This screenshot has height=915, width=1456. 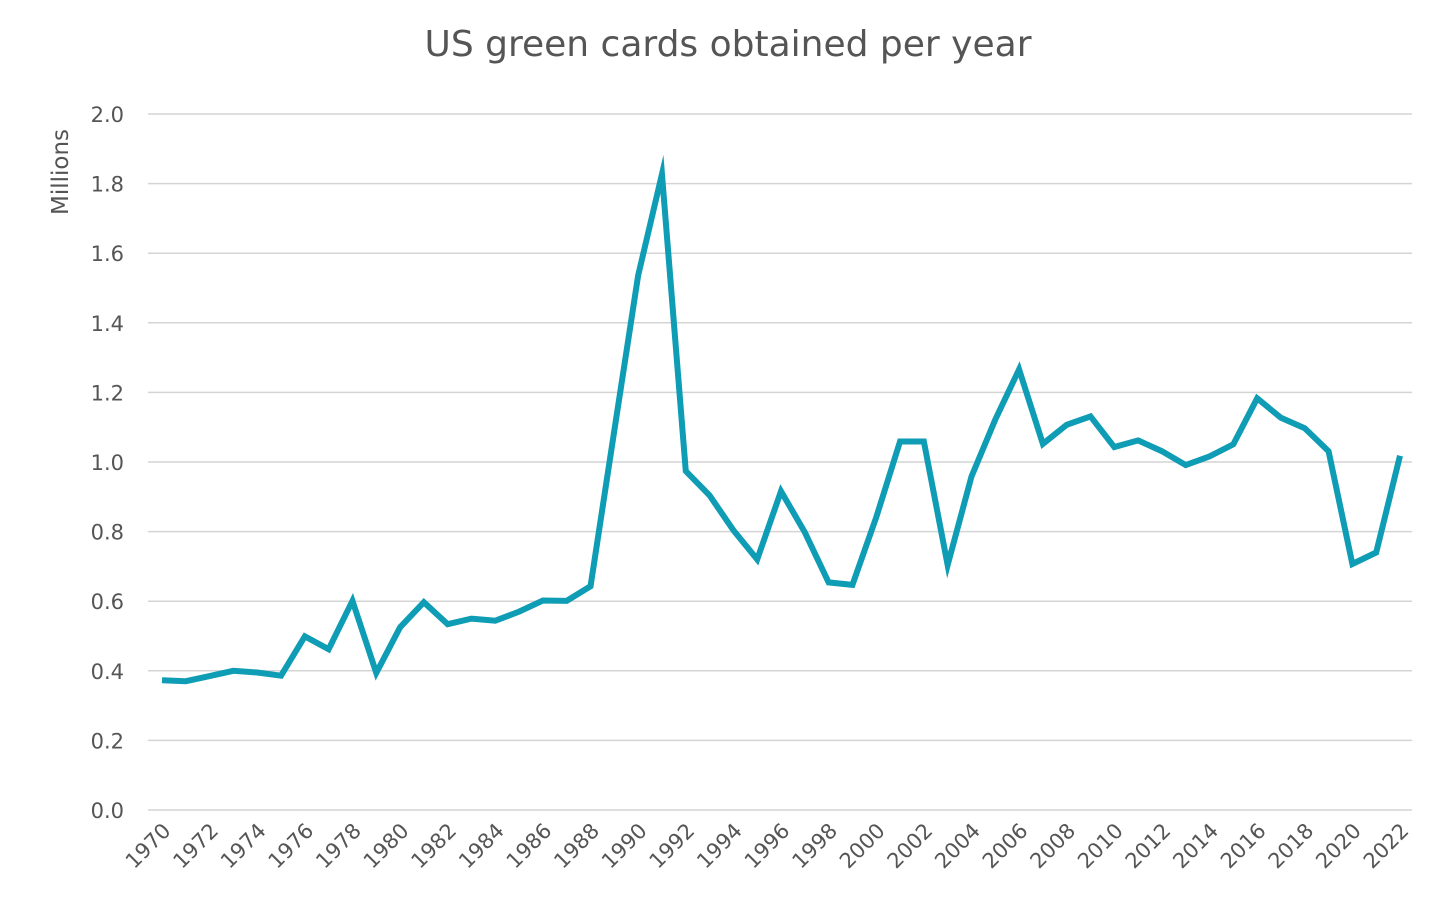 I want to click on x-tick-label: 1994, so click(x=719, y=846).